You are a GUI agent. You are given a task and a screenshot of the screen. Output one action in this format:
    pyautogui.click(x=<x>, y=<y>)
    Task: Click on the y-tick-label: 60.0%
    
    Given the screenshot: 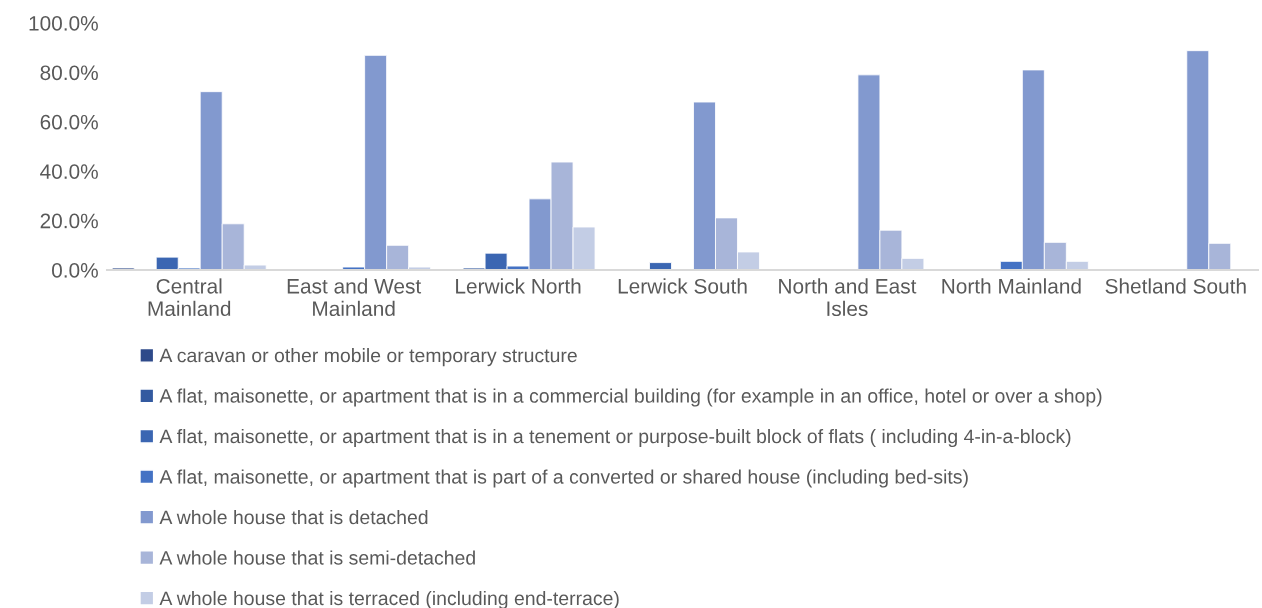 What is the action you would take?
    pyautogui.click(x=69, y=122)
    